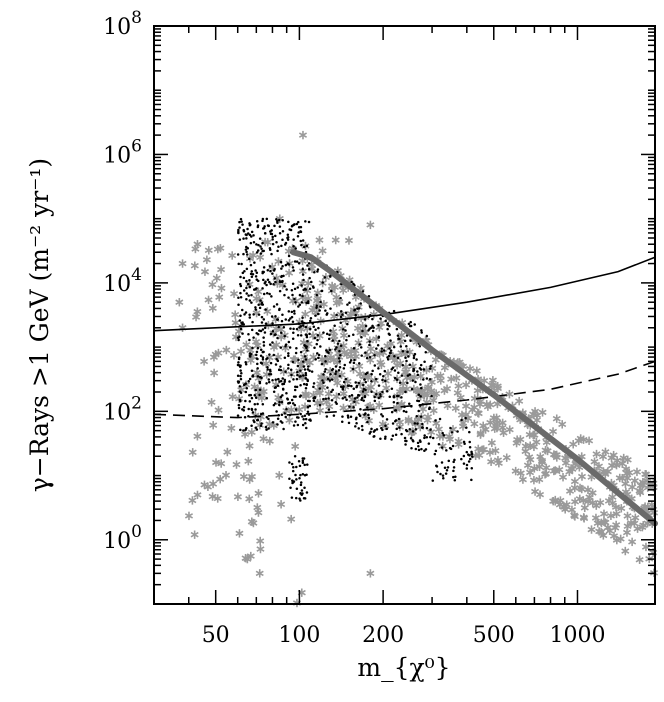  What do you see at coordinates (39, 325) in the screenshot?
I see `y-axis-title: γ−Rays >1 GeV (m⁻² yr⁻¹)` at bounding box center [39, 325].